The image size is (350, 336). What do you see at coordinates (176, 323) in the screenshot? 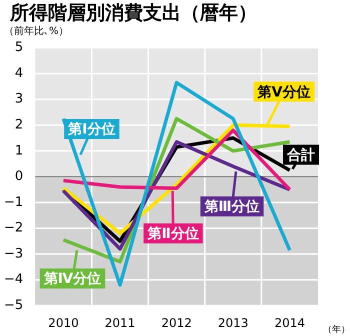
I see `x-tick-label: 2012` at bounding box center [176, 323].